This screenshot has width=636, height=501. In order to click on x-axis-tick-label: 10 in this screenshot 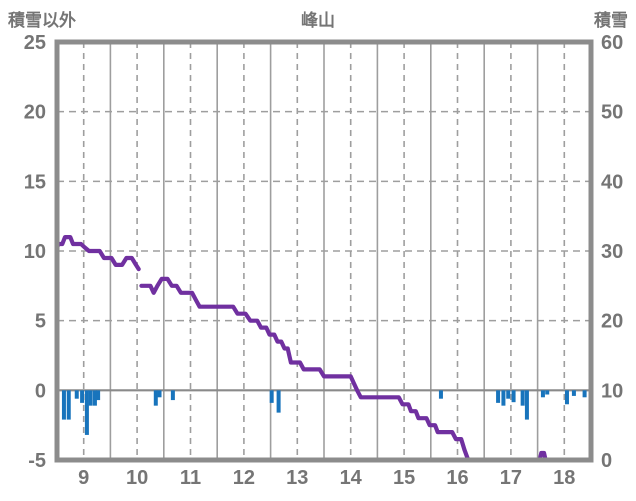, I will do `click(137, 478)`.